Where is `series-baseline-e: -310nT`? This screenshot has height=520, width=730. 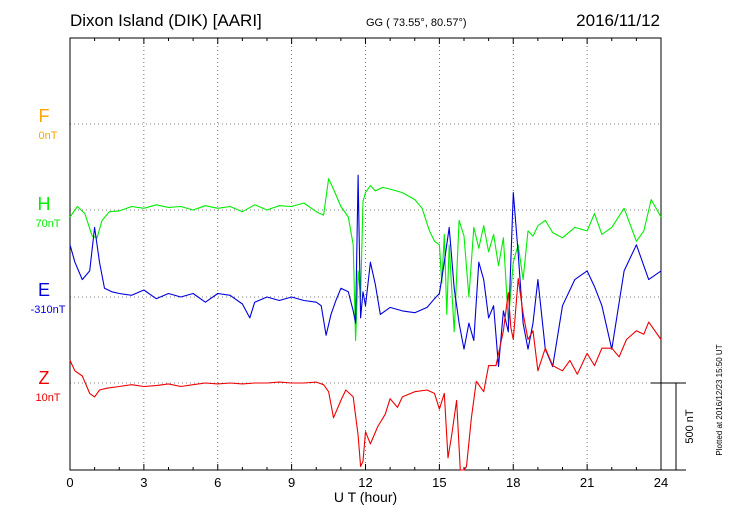 series-baseline-e: -310nT is located at coordinates (48, 310).